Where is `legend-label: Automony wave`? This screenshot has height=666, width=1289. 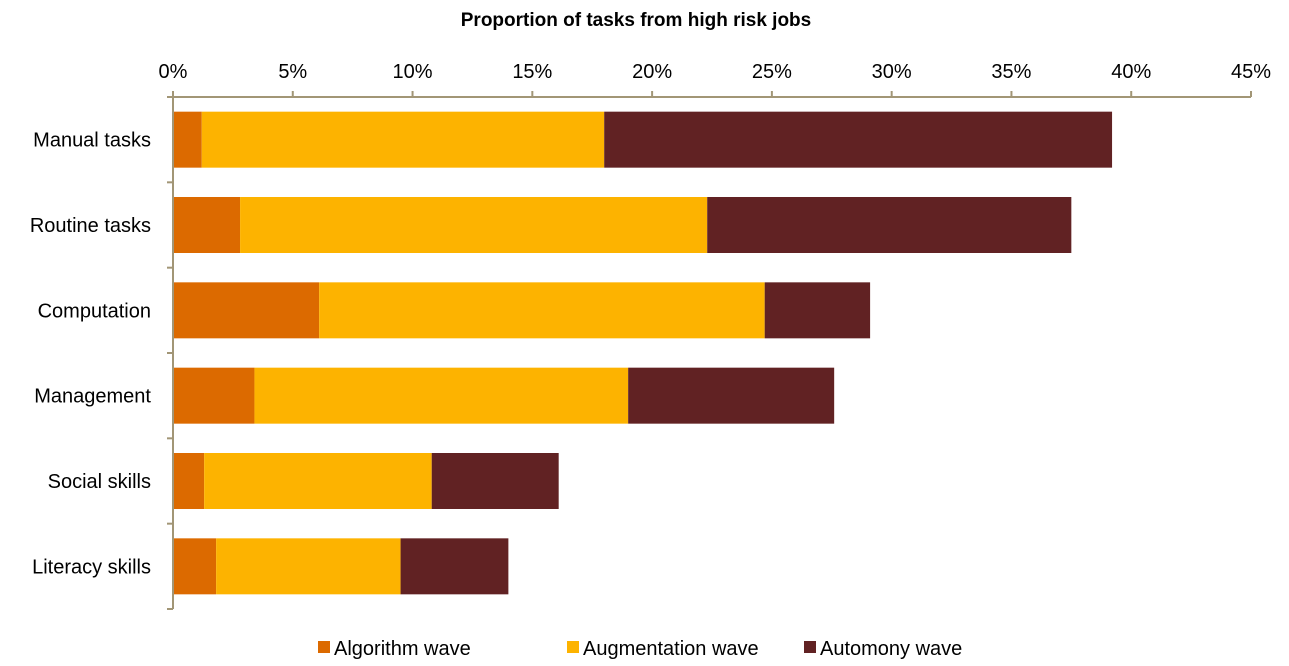
legend-label: Automony wave is located at coordinates (891, 649).